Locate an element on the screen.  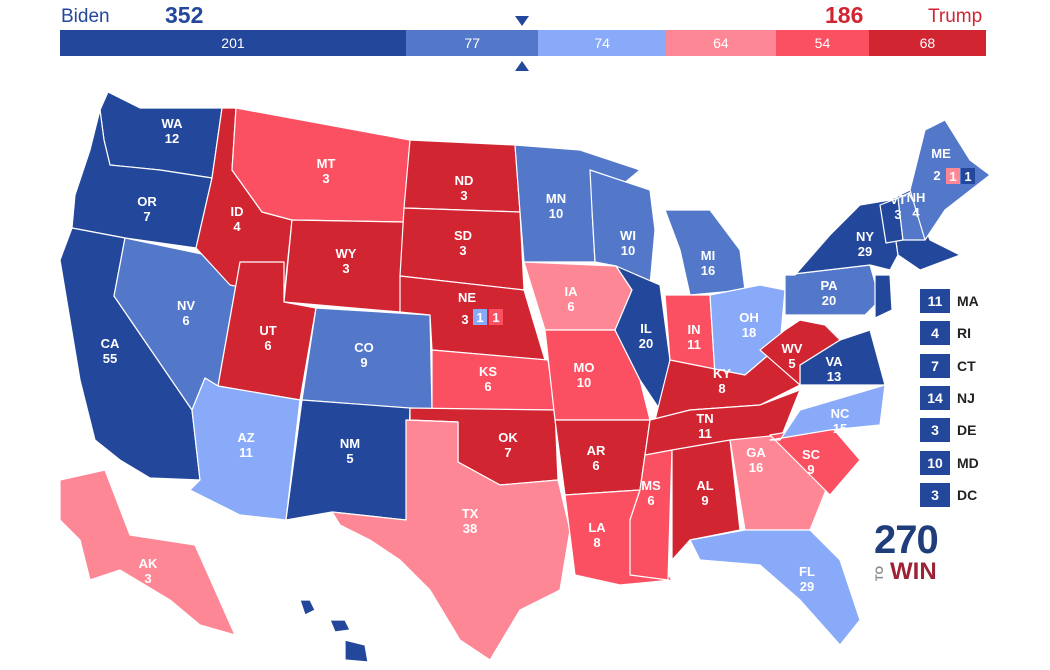
bar-segment-safe-d: 201 is located at coordinates (233, 43).